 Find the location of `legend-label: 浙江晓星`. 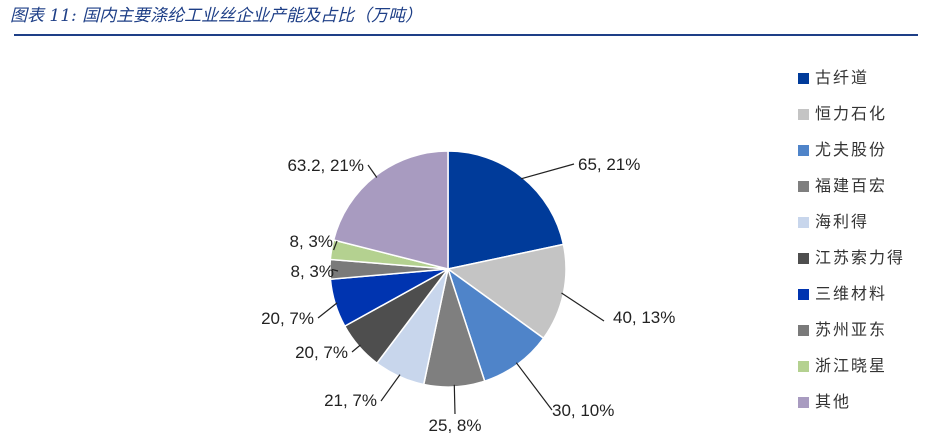

legend-label: 浙江晓星 is located at coordinates (851, 365).